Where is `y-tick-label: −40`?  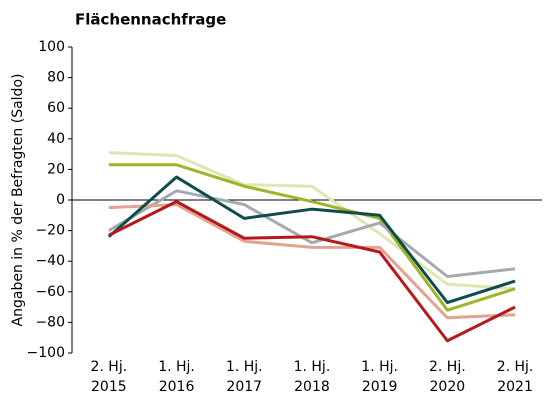
y-tick-label: −40 is located at coordinates (50, 261).